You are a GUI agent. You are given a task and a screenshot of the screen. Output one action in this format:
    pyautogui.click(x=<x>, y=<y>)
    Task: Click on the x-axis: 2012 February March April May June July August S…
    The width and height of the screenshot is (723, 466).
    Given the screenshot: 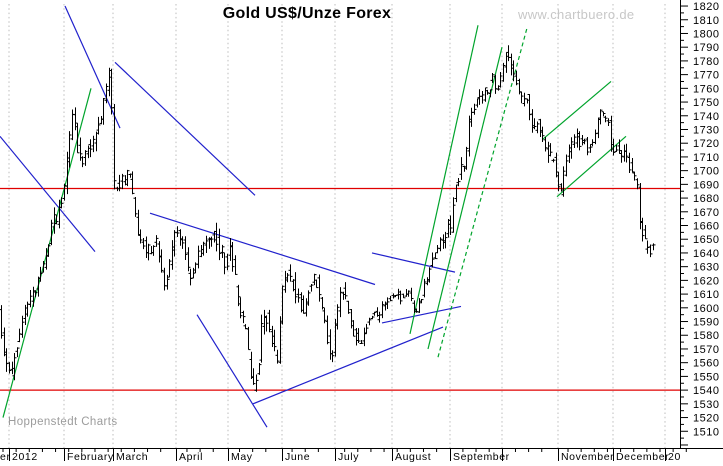 What is the action you would take?
    pyautogui.click(x=343, y=455)
    